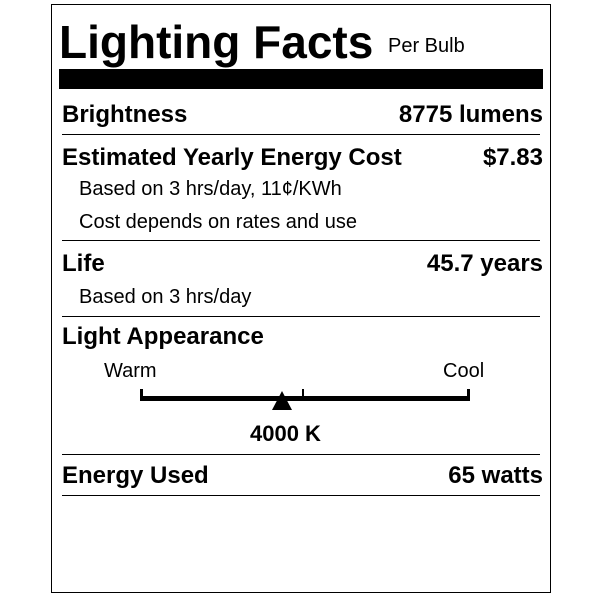 The width and height of the screenshot is (600, 600). What do you see at coordinates (285, 433) in the screenshot?
I see `color-temperature-value: 4000 K` at bounding box center [285, 433].